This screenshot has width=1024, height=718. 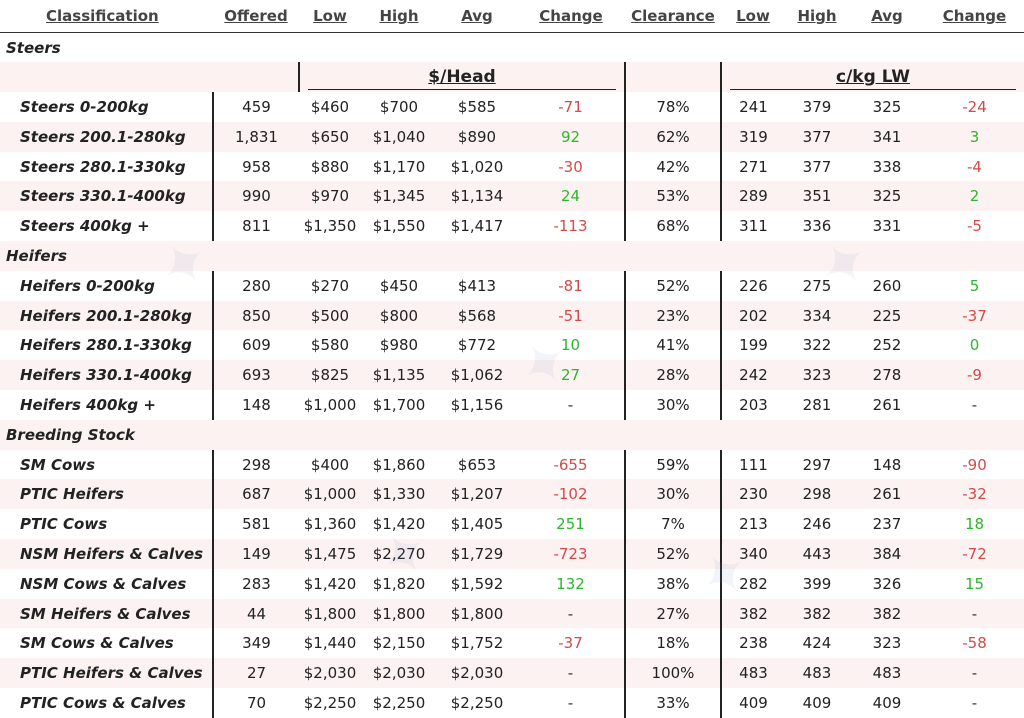 What do you see at coordinates (477, 196) in the screenshot?
I see `avg-cell: $1,134` at bounding box center [477, 196].